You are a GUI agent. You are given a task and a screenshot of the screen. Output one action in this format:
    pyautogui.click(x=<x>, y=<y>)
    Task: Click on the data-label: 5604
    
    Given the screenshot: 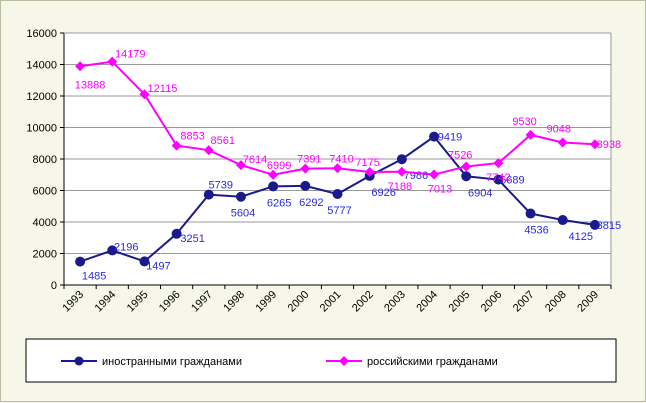 What is the action you would take?
    pyautogui.click(x=243, y=214)
    